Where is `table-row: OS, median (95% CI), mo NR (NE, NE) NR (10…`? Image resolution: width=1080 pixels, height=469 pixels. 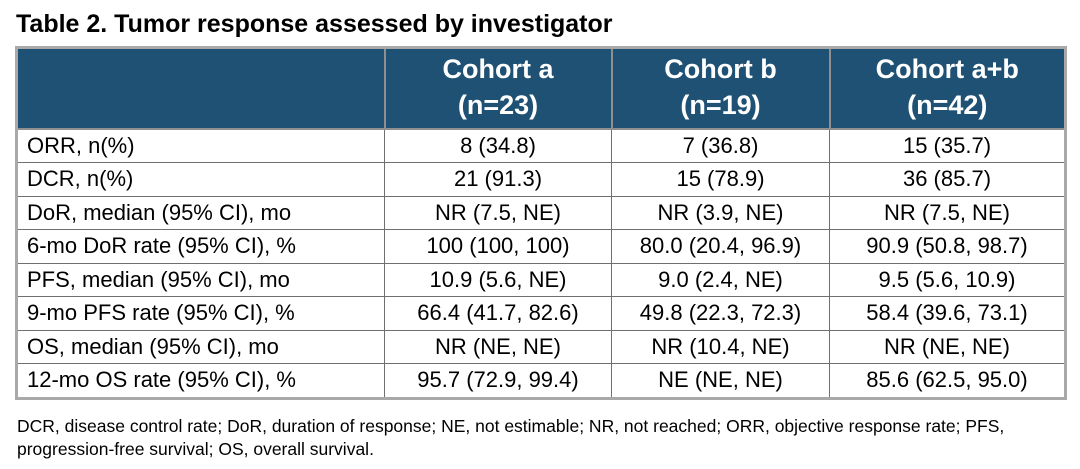
table-row: OS, median (95% CI), mo NR (NE, NE) NR (10… is located at coordinates (541, 347).